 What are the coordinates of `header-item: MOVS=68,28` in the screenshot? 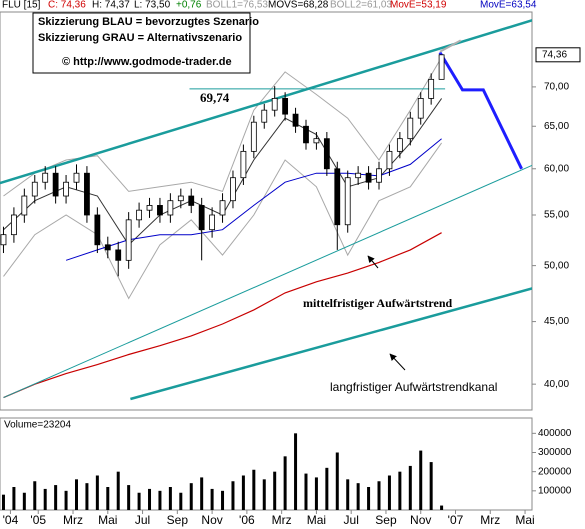 It's located at (298, 5).